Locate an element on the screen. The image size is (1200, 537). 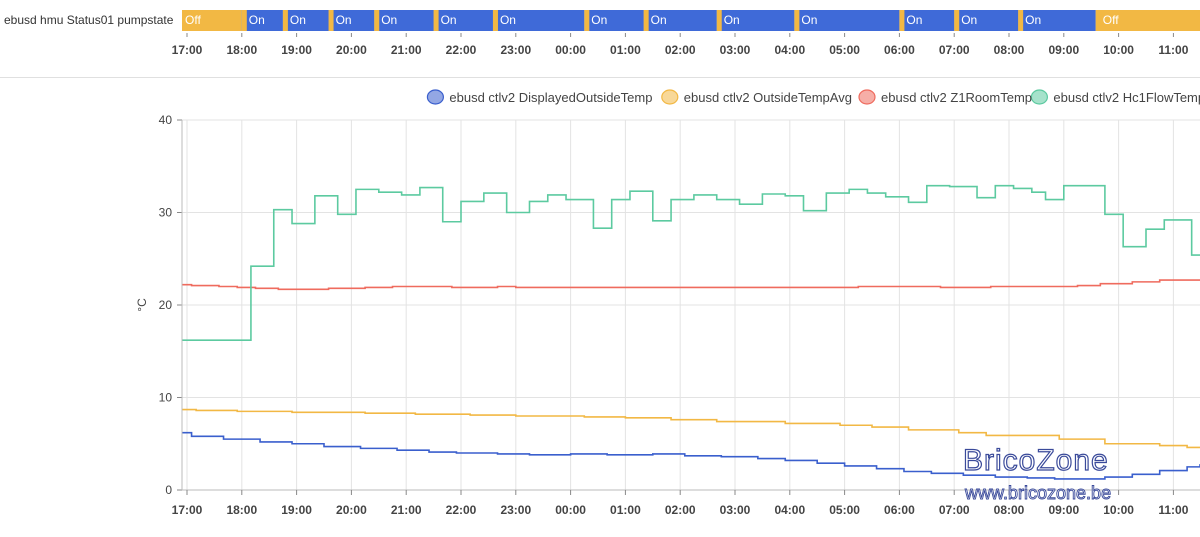
section-divider is located at coordinates (600, 77).